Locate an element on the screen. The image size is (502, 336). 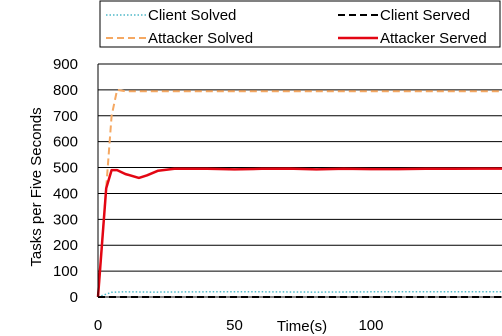
y-tick-label-900: 900 is located at coordinates (65, 64).